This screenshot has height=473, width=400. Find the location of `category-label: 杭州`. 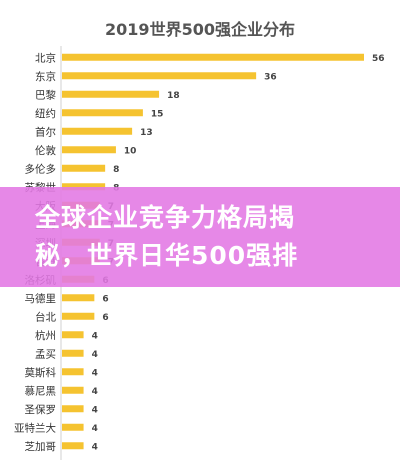

category-label: 杭州 is located at coordinates (45, 335).